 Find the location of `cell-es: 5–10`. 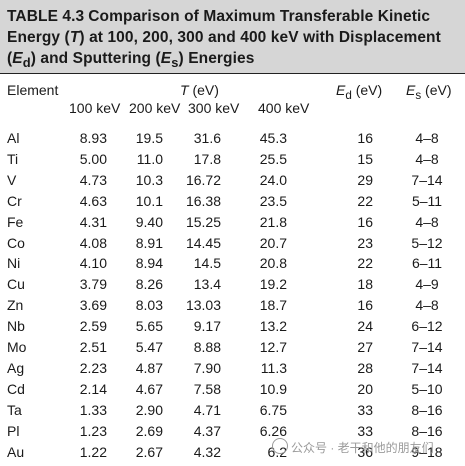

cell-es: 5–10 is located at coordinates (427, 388).